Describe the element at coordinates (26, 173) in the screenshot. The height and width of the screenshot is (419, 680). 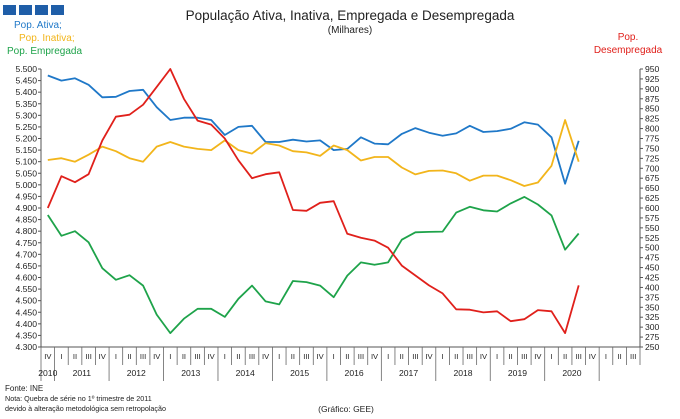
I see `y-left-tick-label: 5.050` at that location.